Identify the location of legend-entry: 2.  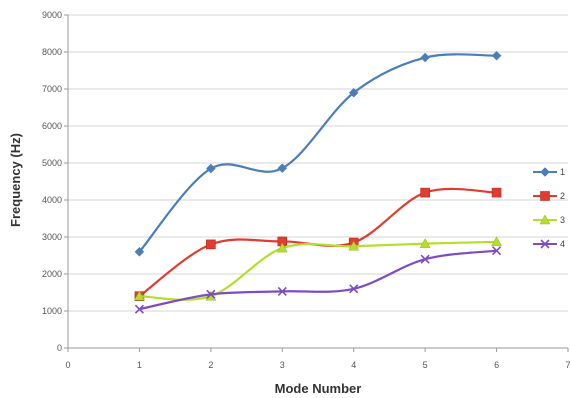
(549, 196).